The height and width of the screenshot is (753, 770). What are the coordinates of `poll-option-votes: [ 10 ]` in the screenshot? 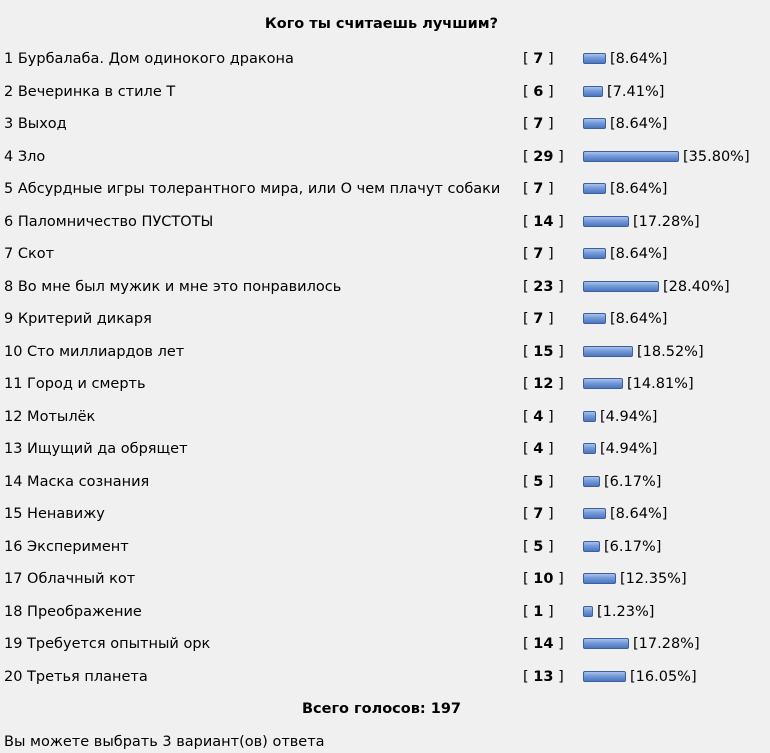 It's located at (543, 579).